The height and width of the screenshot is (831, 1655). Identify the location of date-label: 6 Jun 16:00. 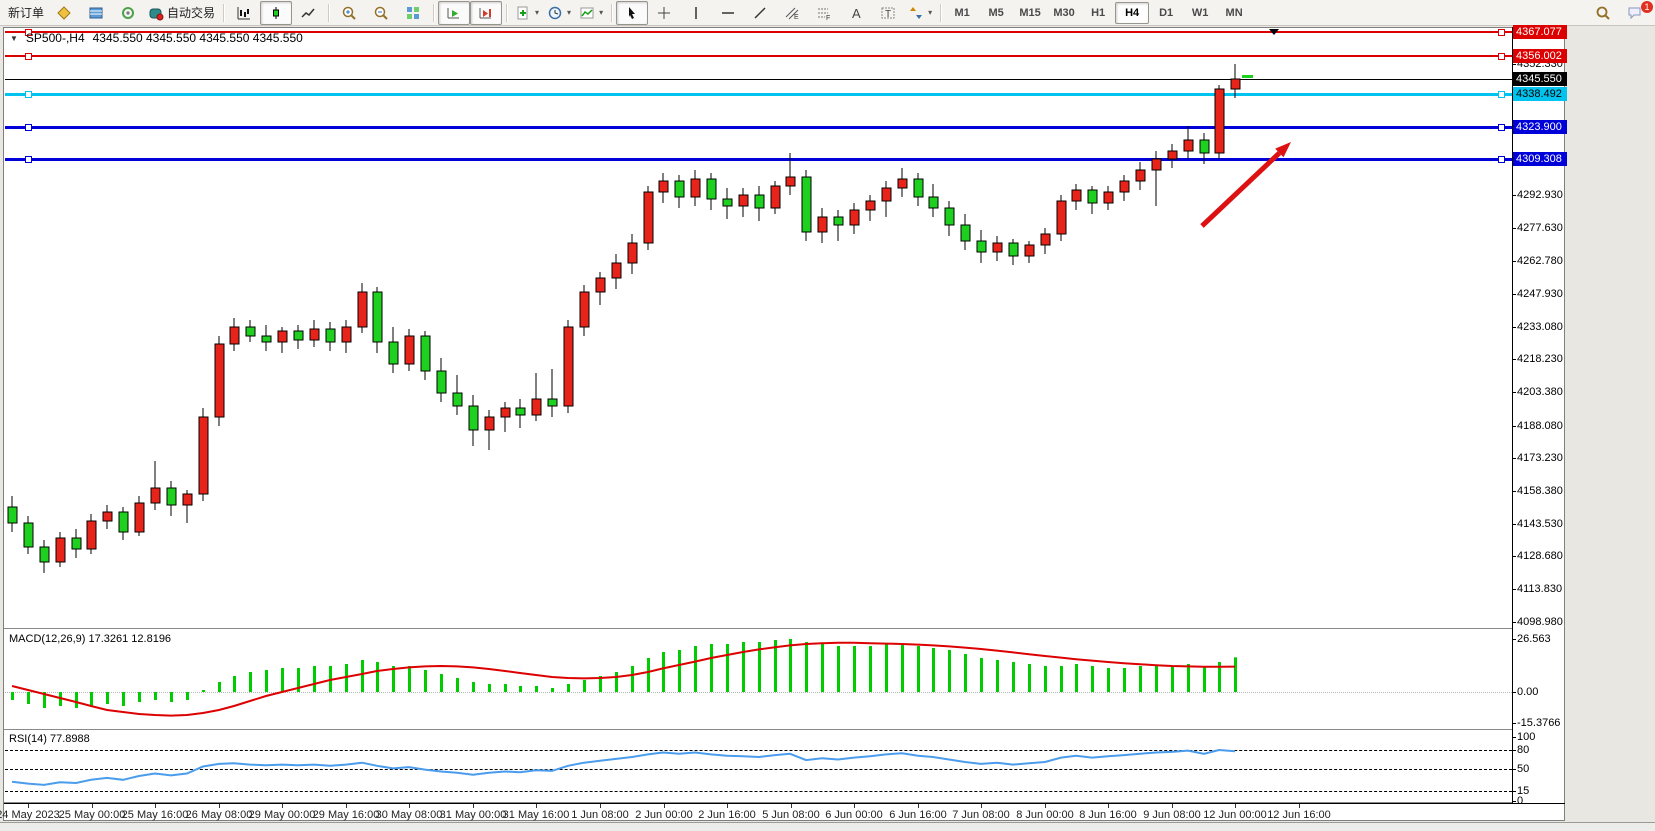
(918, 815).